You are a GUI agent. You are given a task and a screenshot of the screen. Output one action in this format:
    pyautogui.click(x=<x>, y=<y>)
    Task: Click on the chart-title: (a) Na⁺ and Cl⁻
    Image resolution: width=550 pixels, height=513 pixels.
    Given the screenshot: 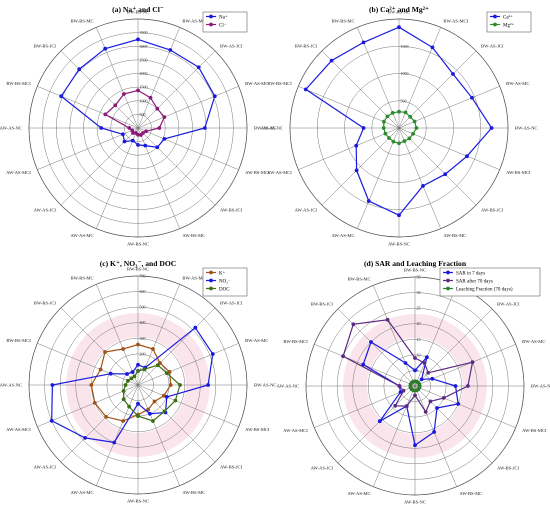 What is the action you would take?
    pyautogui.click(x=138, y=9)
    